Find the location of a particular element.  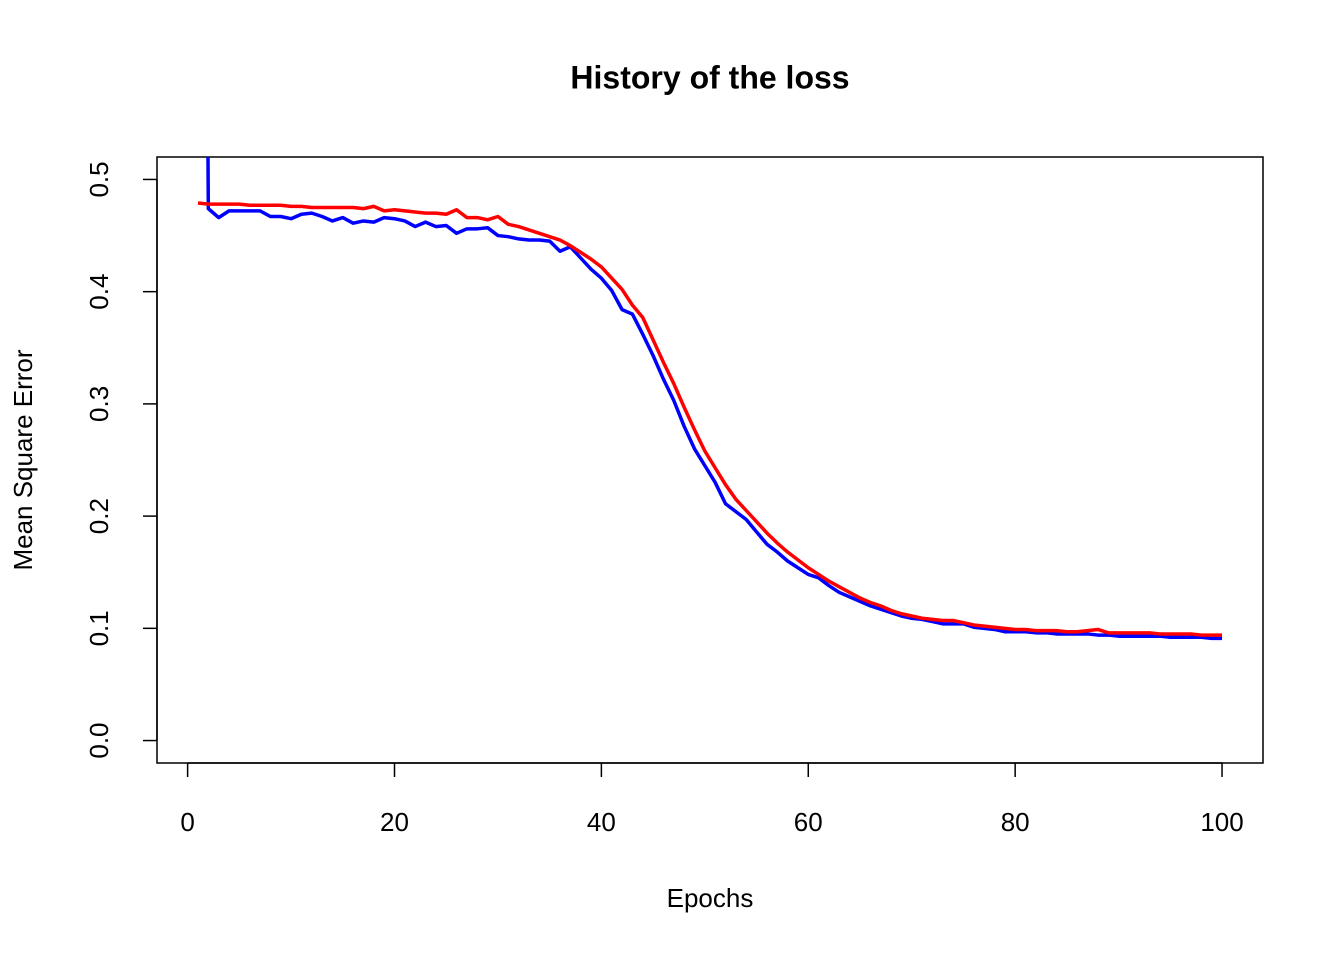

y-tick-label: 0.0 is located at coordinates (99, 740).